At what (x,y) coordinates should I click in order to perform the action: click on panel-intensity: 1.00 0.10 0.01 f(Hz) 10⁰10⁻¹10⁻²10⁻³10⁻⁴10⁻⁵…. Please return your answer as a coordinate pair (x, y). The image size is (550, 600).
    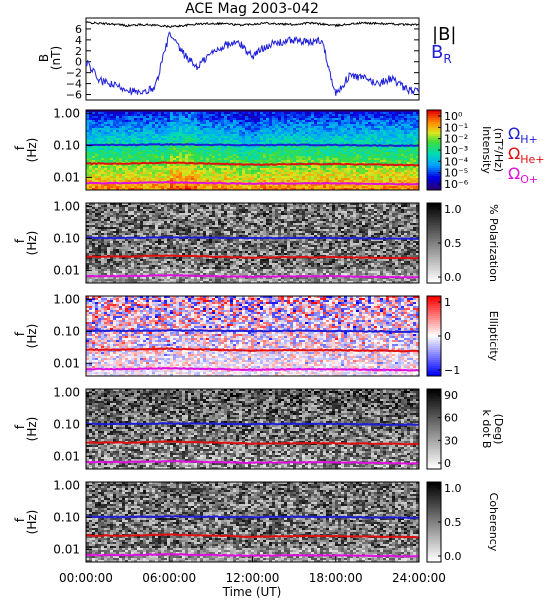
    Looking at the image, I should click on (259, 149).